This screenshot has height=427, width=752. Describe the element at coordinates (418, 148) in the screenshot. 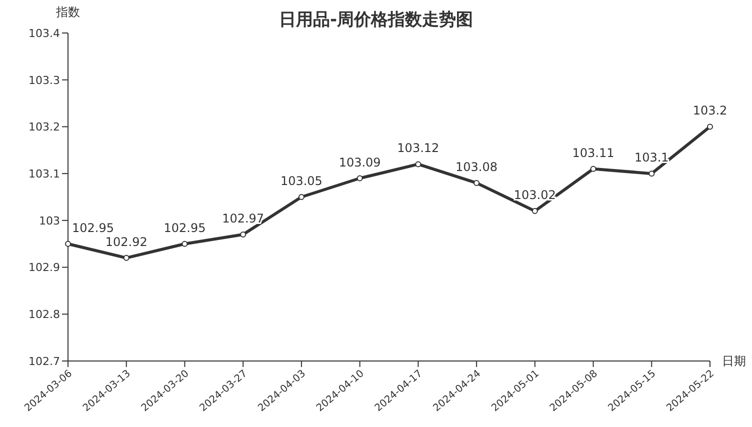

I see `data-label: 103.12` at that location.